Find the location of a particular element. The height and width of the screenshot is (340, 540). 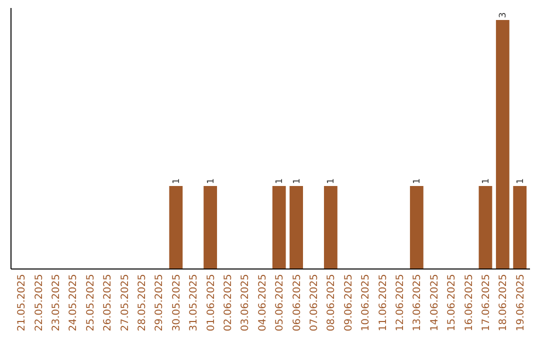

x-tick-label: 16.06.2025 is located at coordinates (469, 303).